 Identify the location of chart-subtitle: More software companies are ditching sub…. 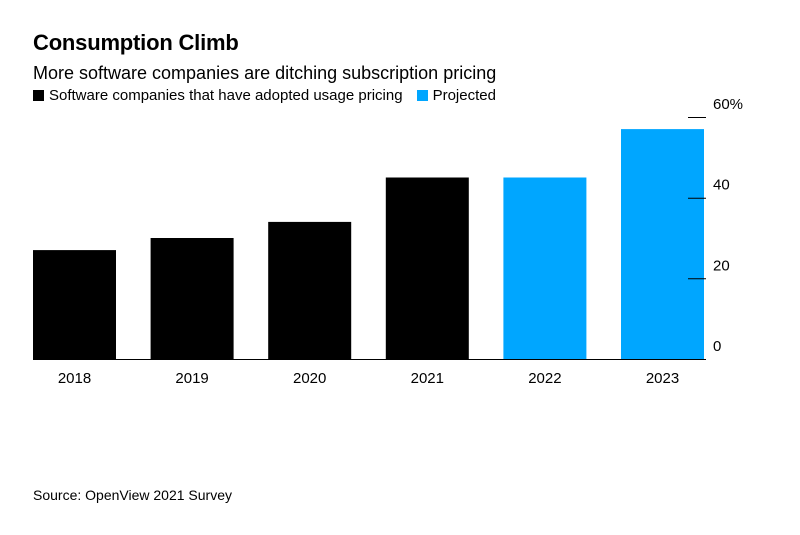
(265, 73).